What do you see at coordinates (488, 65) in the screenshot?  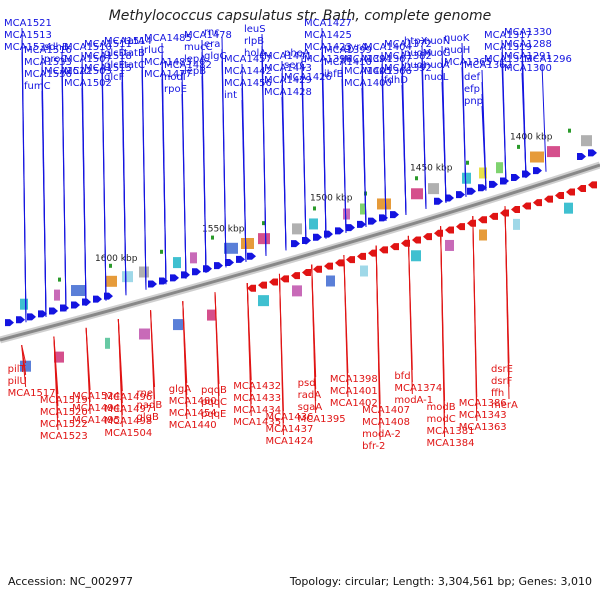 I see `gene-label: MCA1362` at bounding box center [488, 65].